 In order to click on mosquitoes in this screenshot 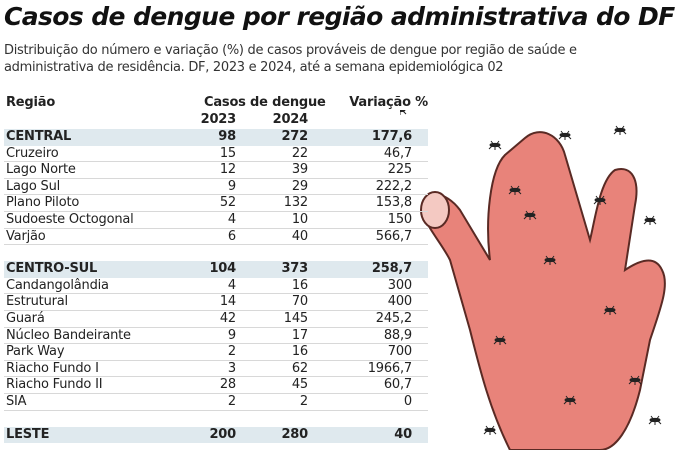, I will do `click(403, 112)`.